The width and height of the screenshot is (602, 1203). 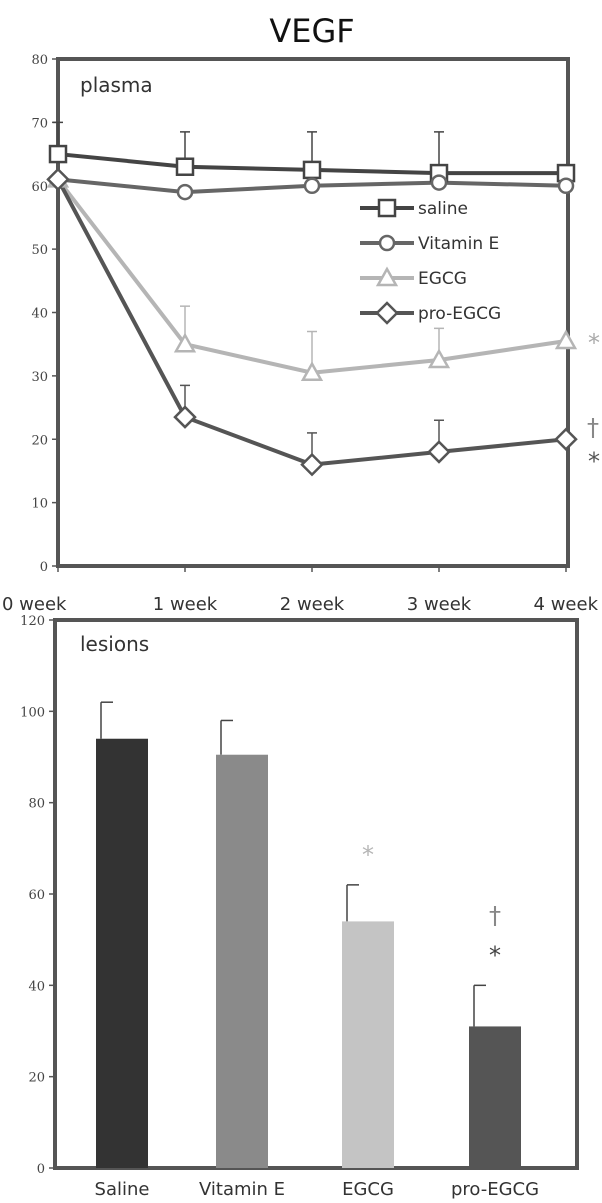 What do you see at coordinates (442, 279) in the screenshot?
I see `legend-egcg-label: EGCG` at bounding box center [442, 279].